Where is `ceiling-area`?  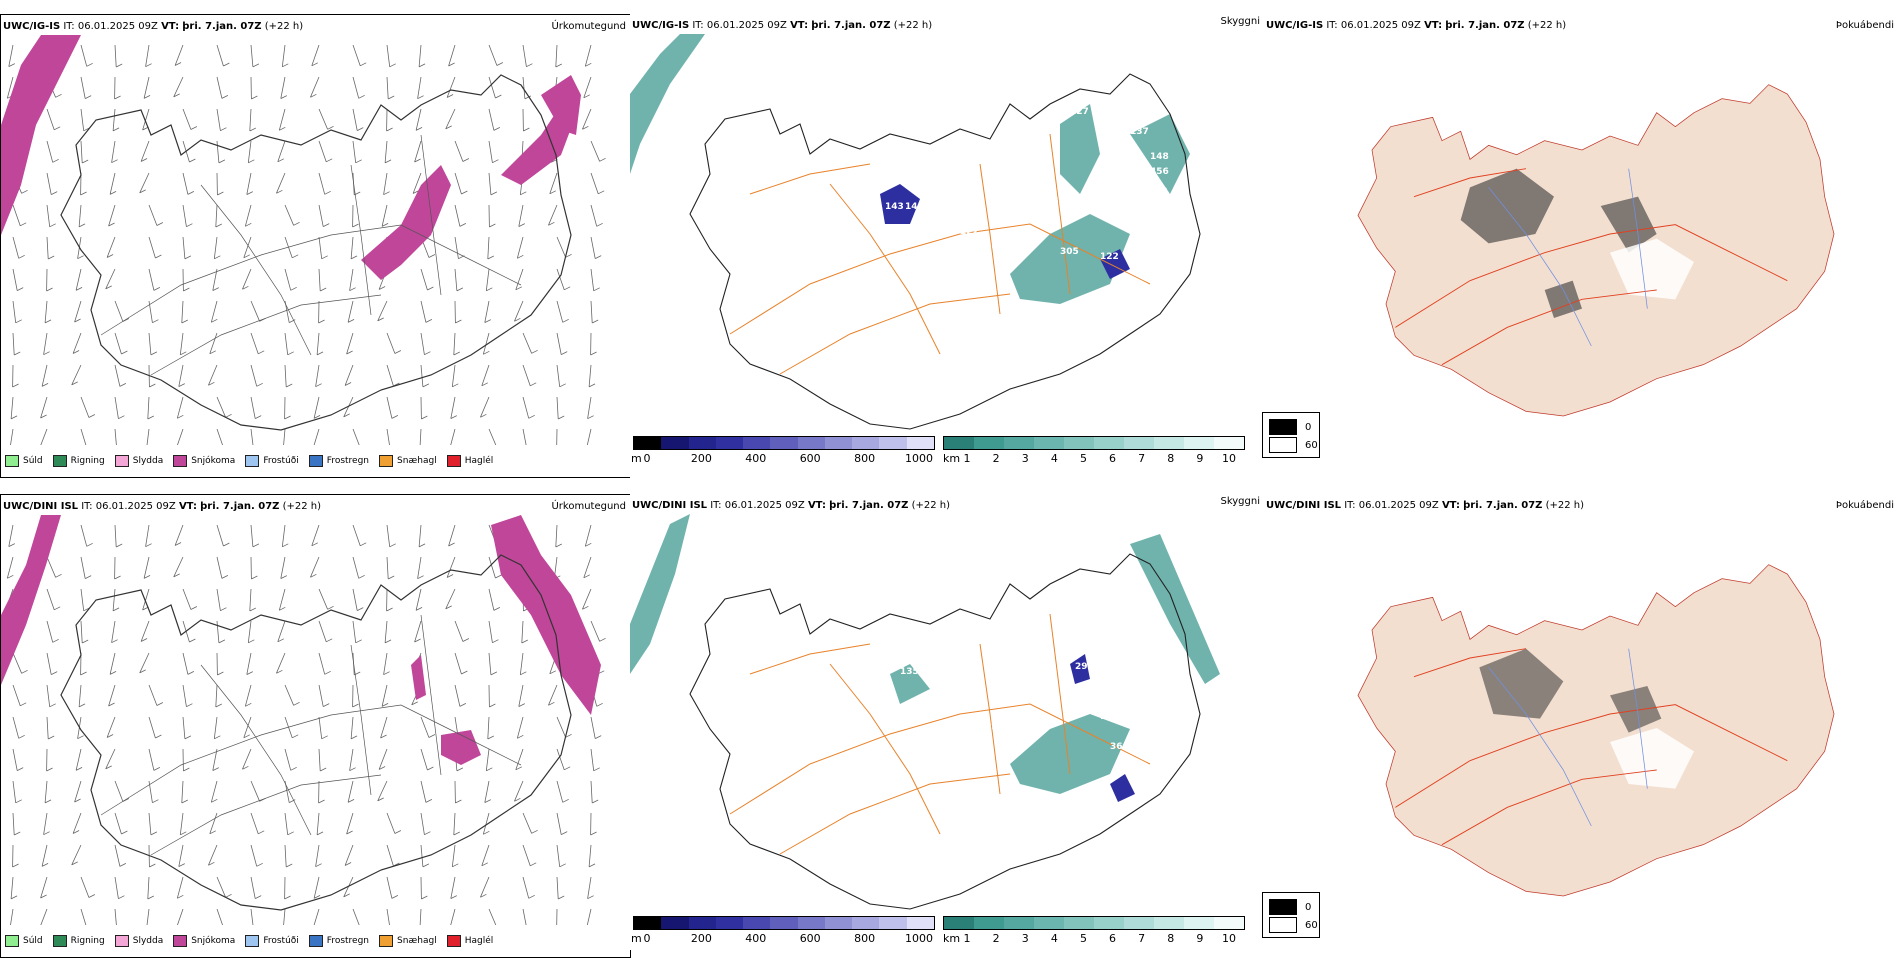 ceiling-area is located at coordinates (1005, 231).